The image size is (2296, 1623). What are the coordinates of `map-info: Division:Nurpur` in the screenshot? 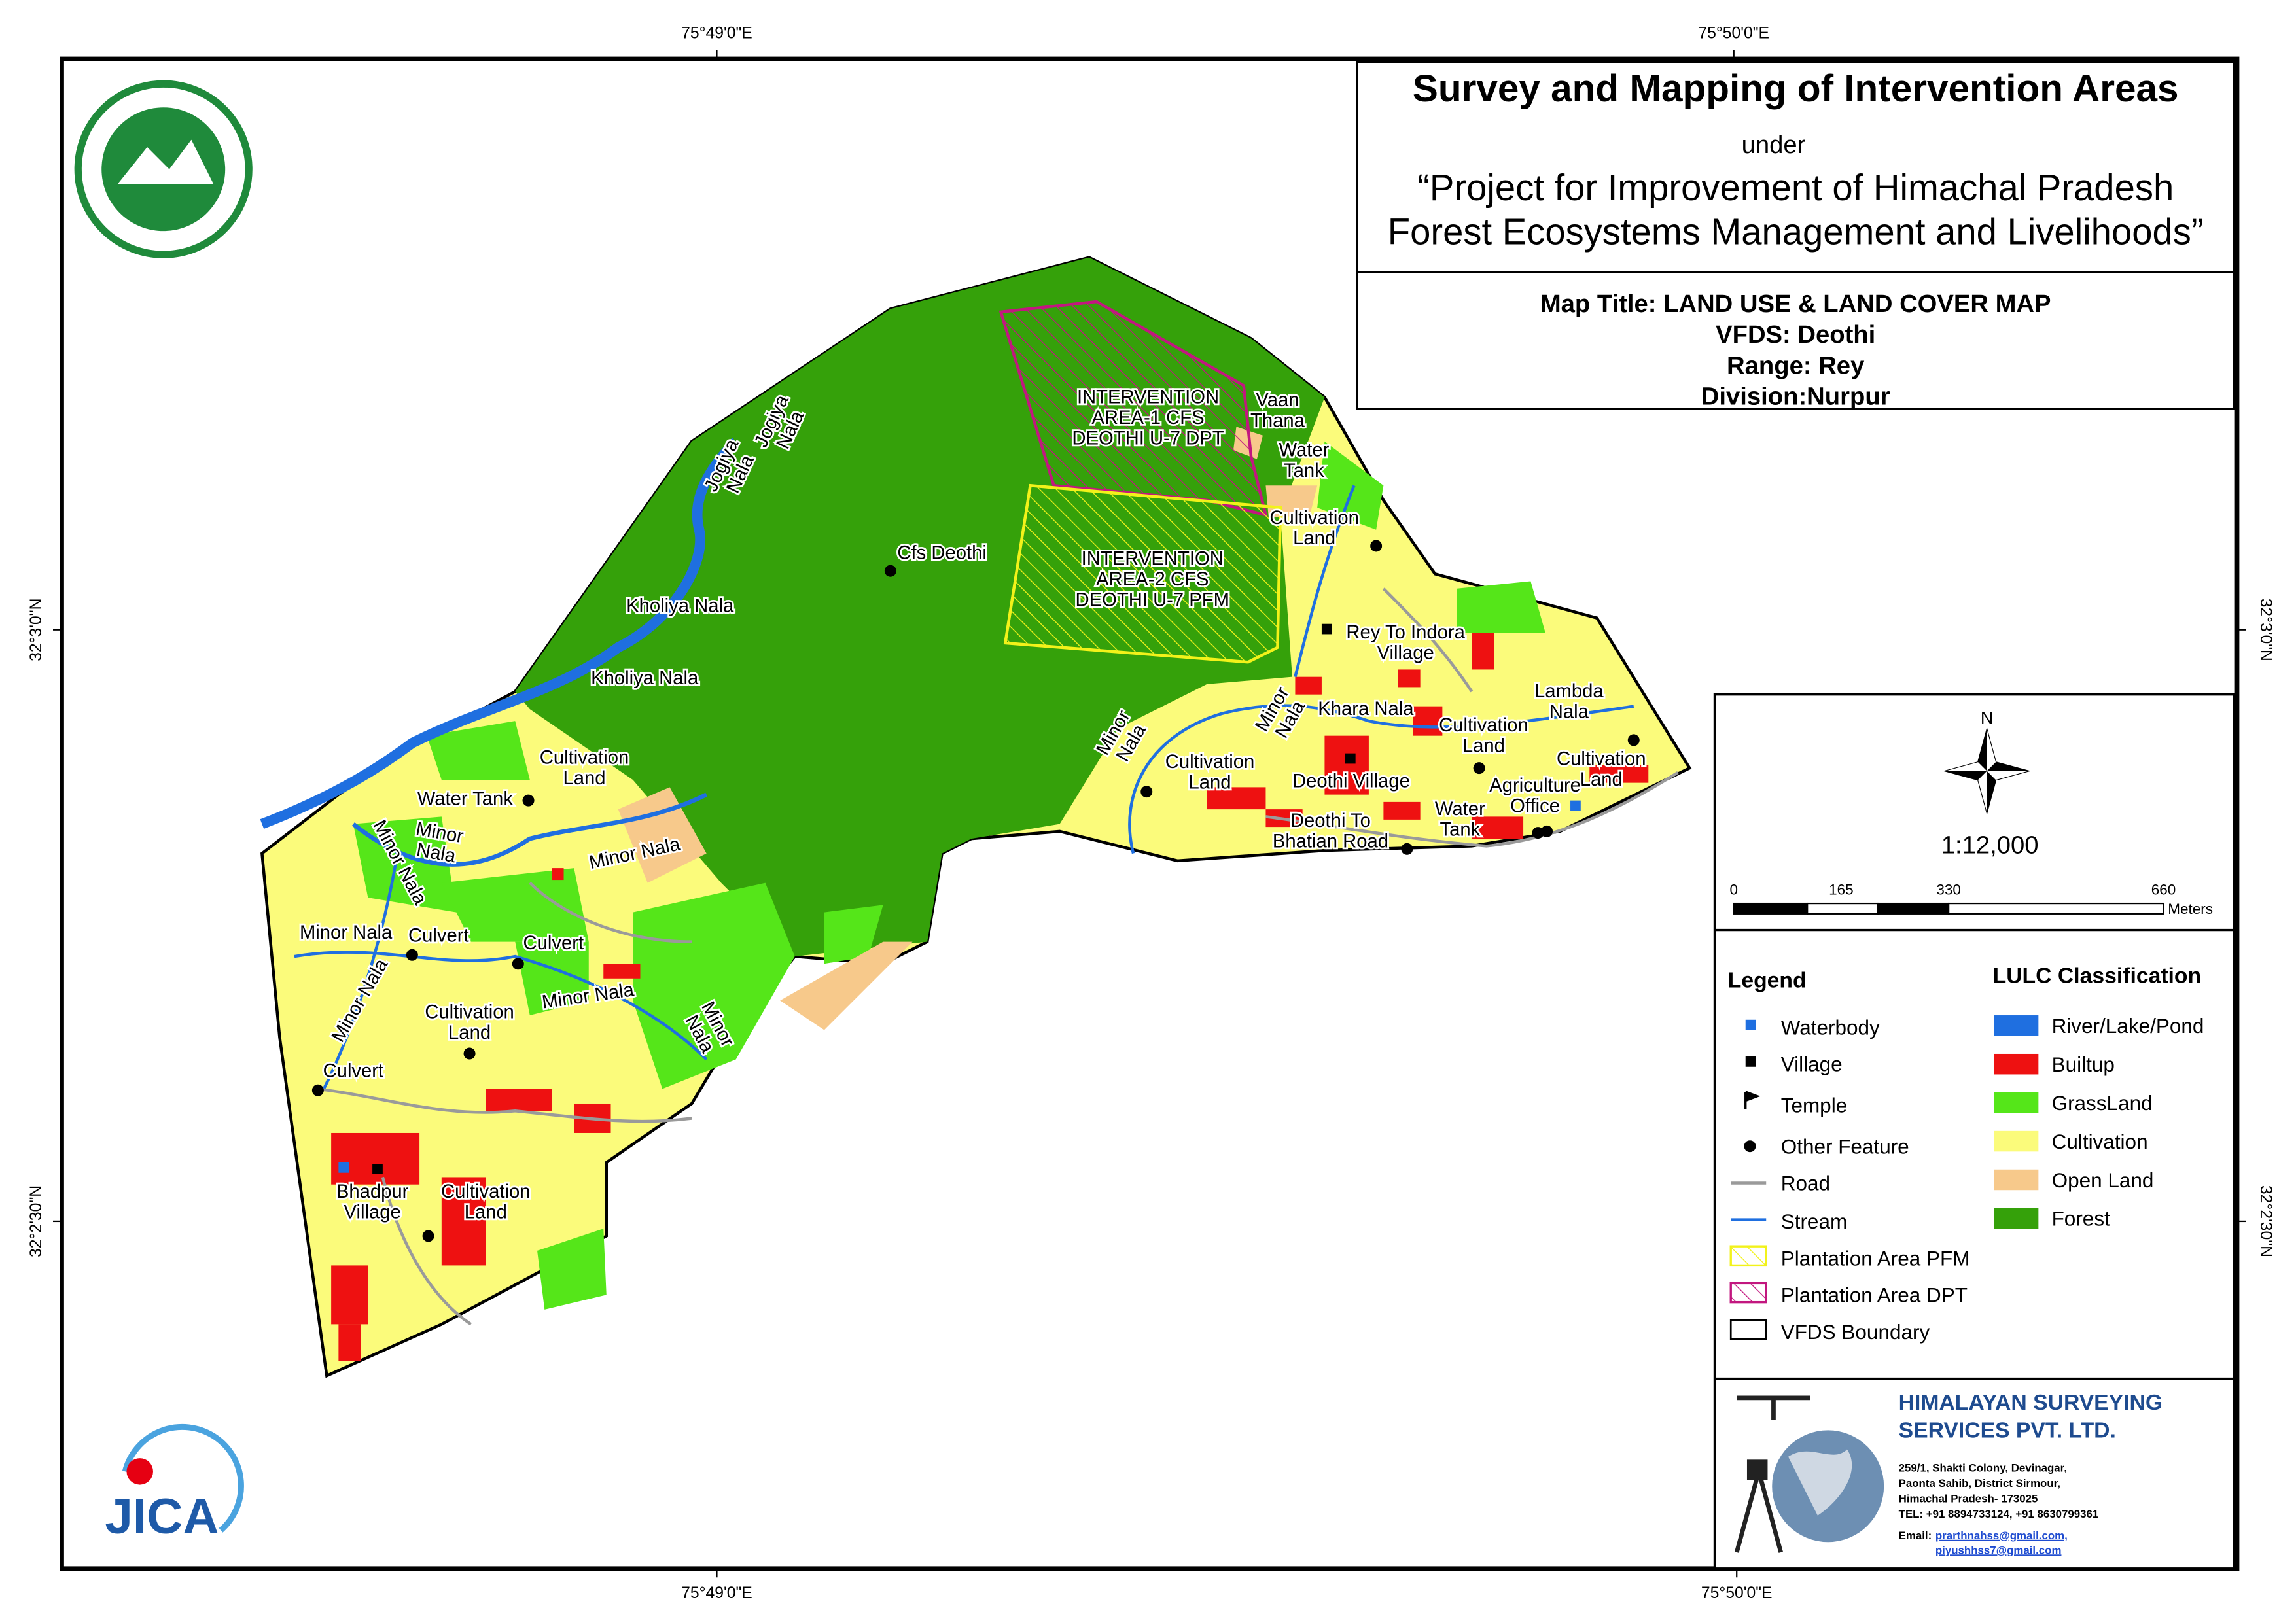 It's located at (1796, 397).